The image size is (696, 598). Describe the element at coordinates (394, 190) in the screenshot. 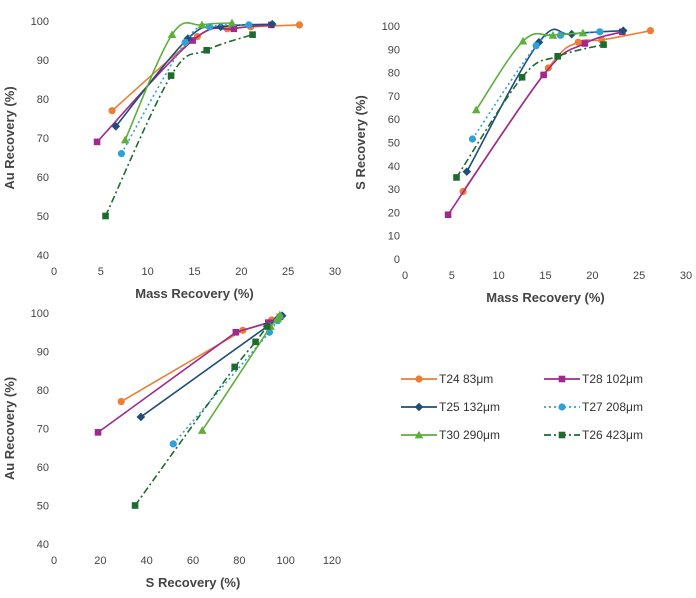

I see `y-tick-label: 30` at that location.